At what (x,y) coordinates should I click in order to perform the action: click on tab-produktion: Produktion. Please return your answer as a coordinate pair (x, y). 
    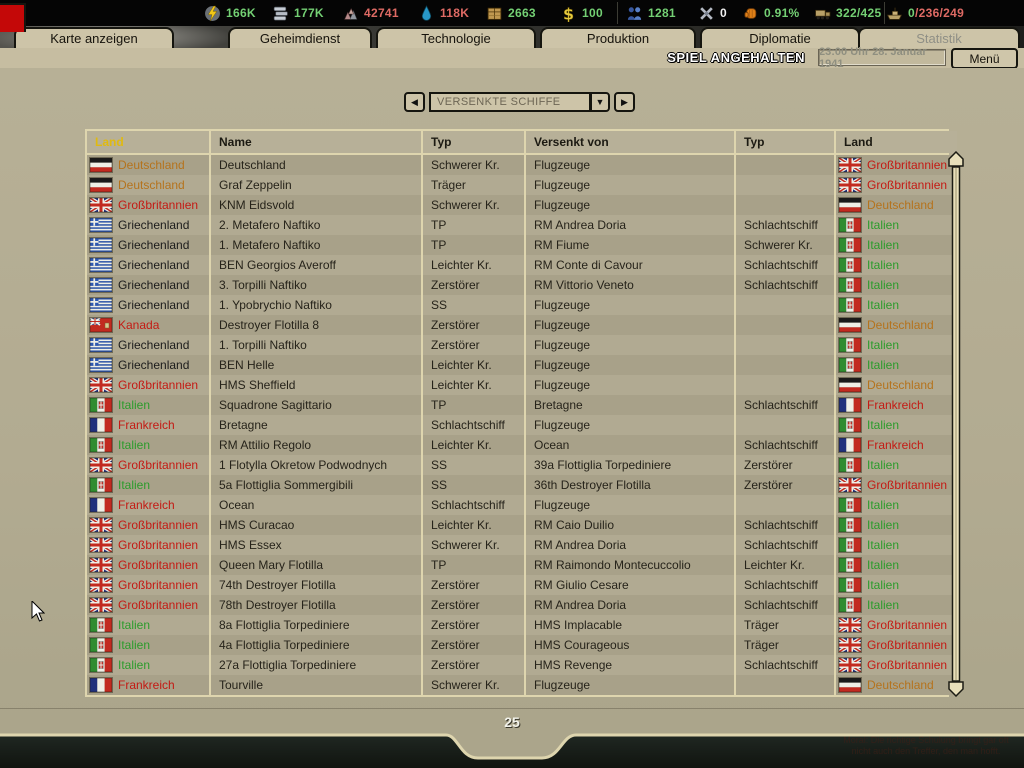
    Looking at the image, I should click on (618, 38).